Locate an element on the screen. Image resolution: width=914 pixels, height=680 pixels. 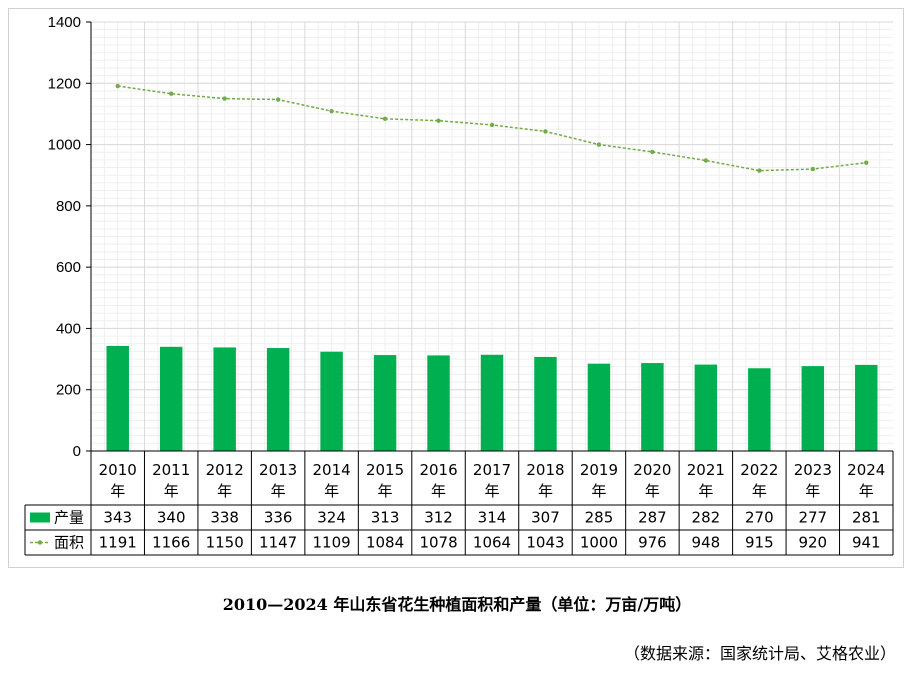
table-value-面积: 1109 is located at coordinates (332, 543).